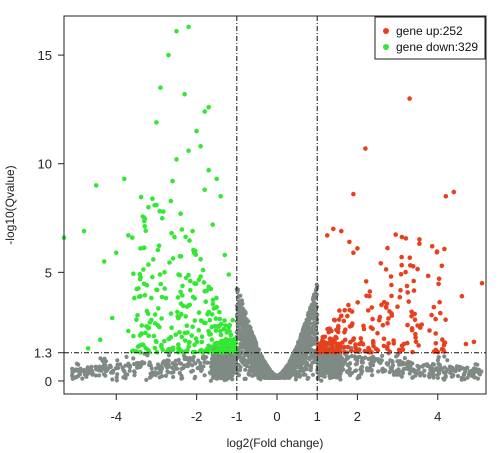 The height and width of the screenshot is (453, 501). What do you see at coordinates (10, 204) in the screenshot?
I see `y-axis-title: -log10(Qvalue)` at bounding box center [10, 204].